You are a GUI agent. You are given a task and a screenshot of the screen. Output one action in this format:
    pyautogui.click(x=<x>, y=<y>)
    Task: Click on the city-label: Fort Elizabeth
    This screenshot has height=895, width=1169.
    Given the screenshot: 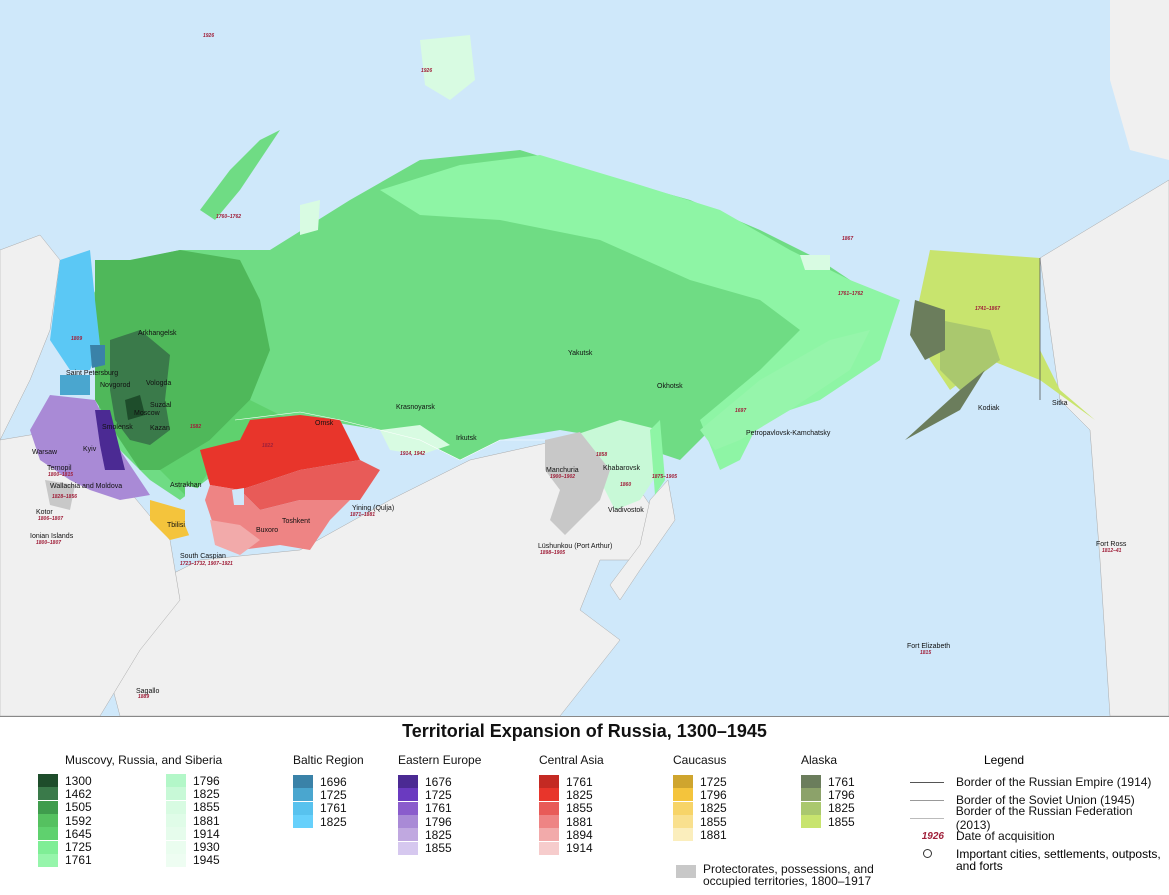 What is the action you would take?
    pyautogui.click(x=929, y=646)
    